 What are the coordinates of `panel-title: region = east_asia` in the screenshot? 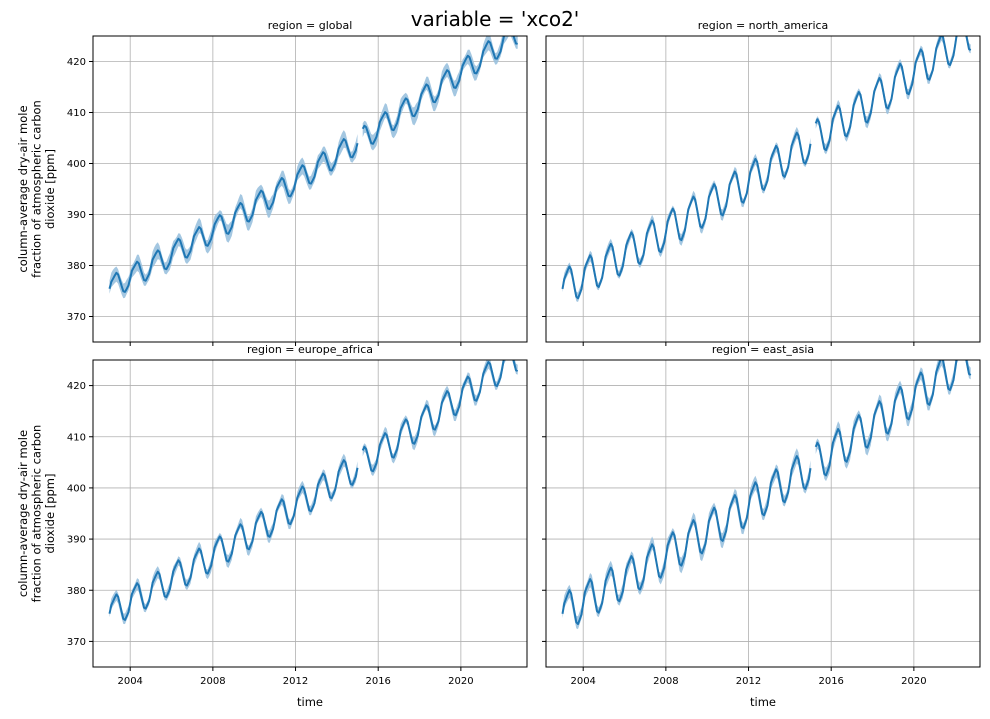 It's located at (763, 349).